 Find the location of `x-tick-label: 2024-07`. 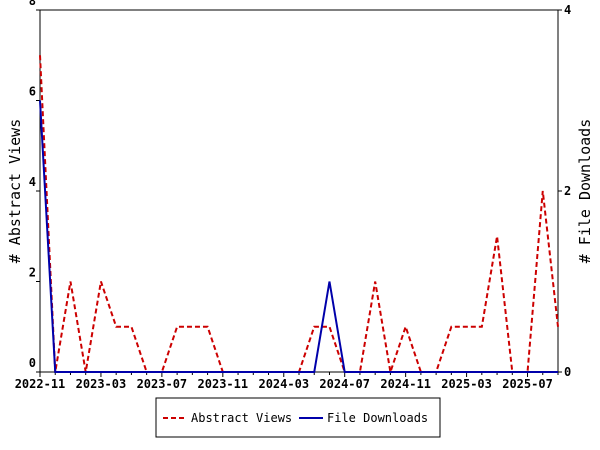

x-tick-label: 2024-07 is located at coordinates (344, 384).